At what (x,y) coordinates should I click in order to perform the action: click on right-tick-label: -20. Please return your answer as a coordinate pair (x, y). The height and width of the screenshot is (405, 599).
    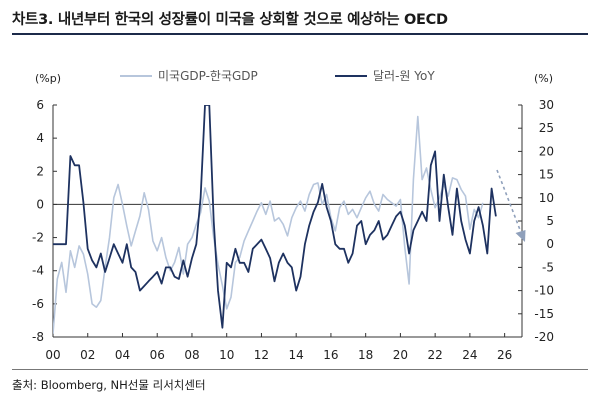
    Looking at the image, I should click on (544, 337).